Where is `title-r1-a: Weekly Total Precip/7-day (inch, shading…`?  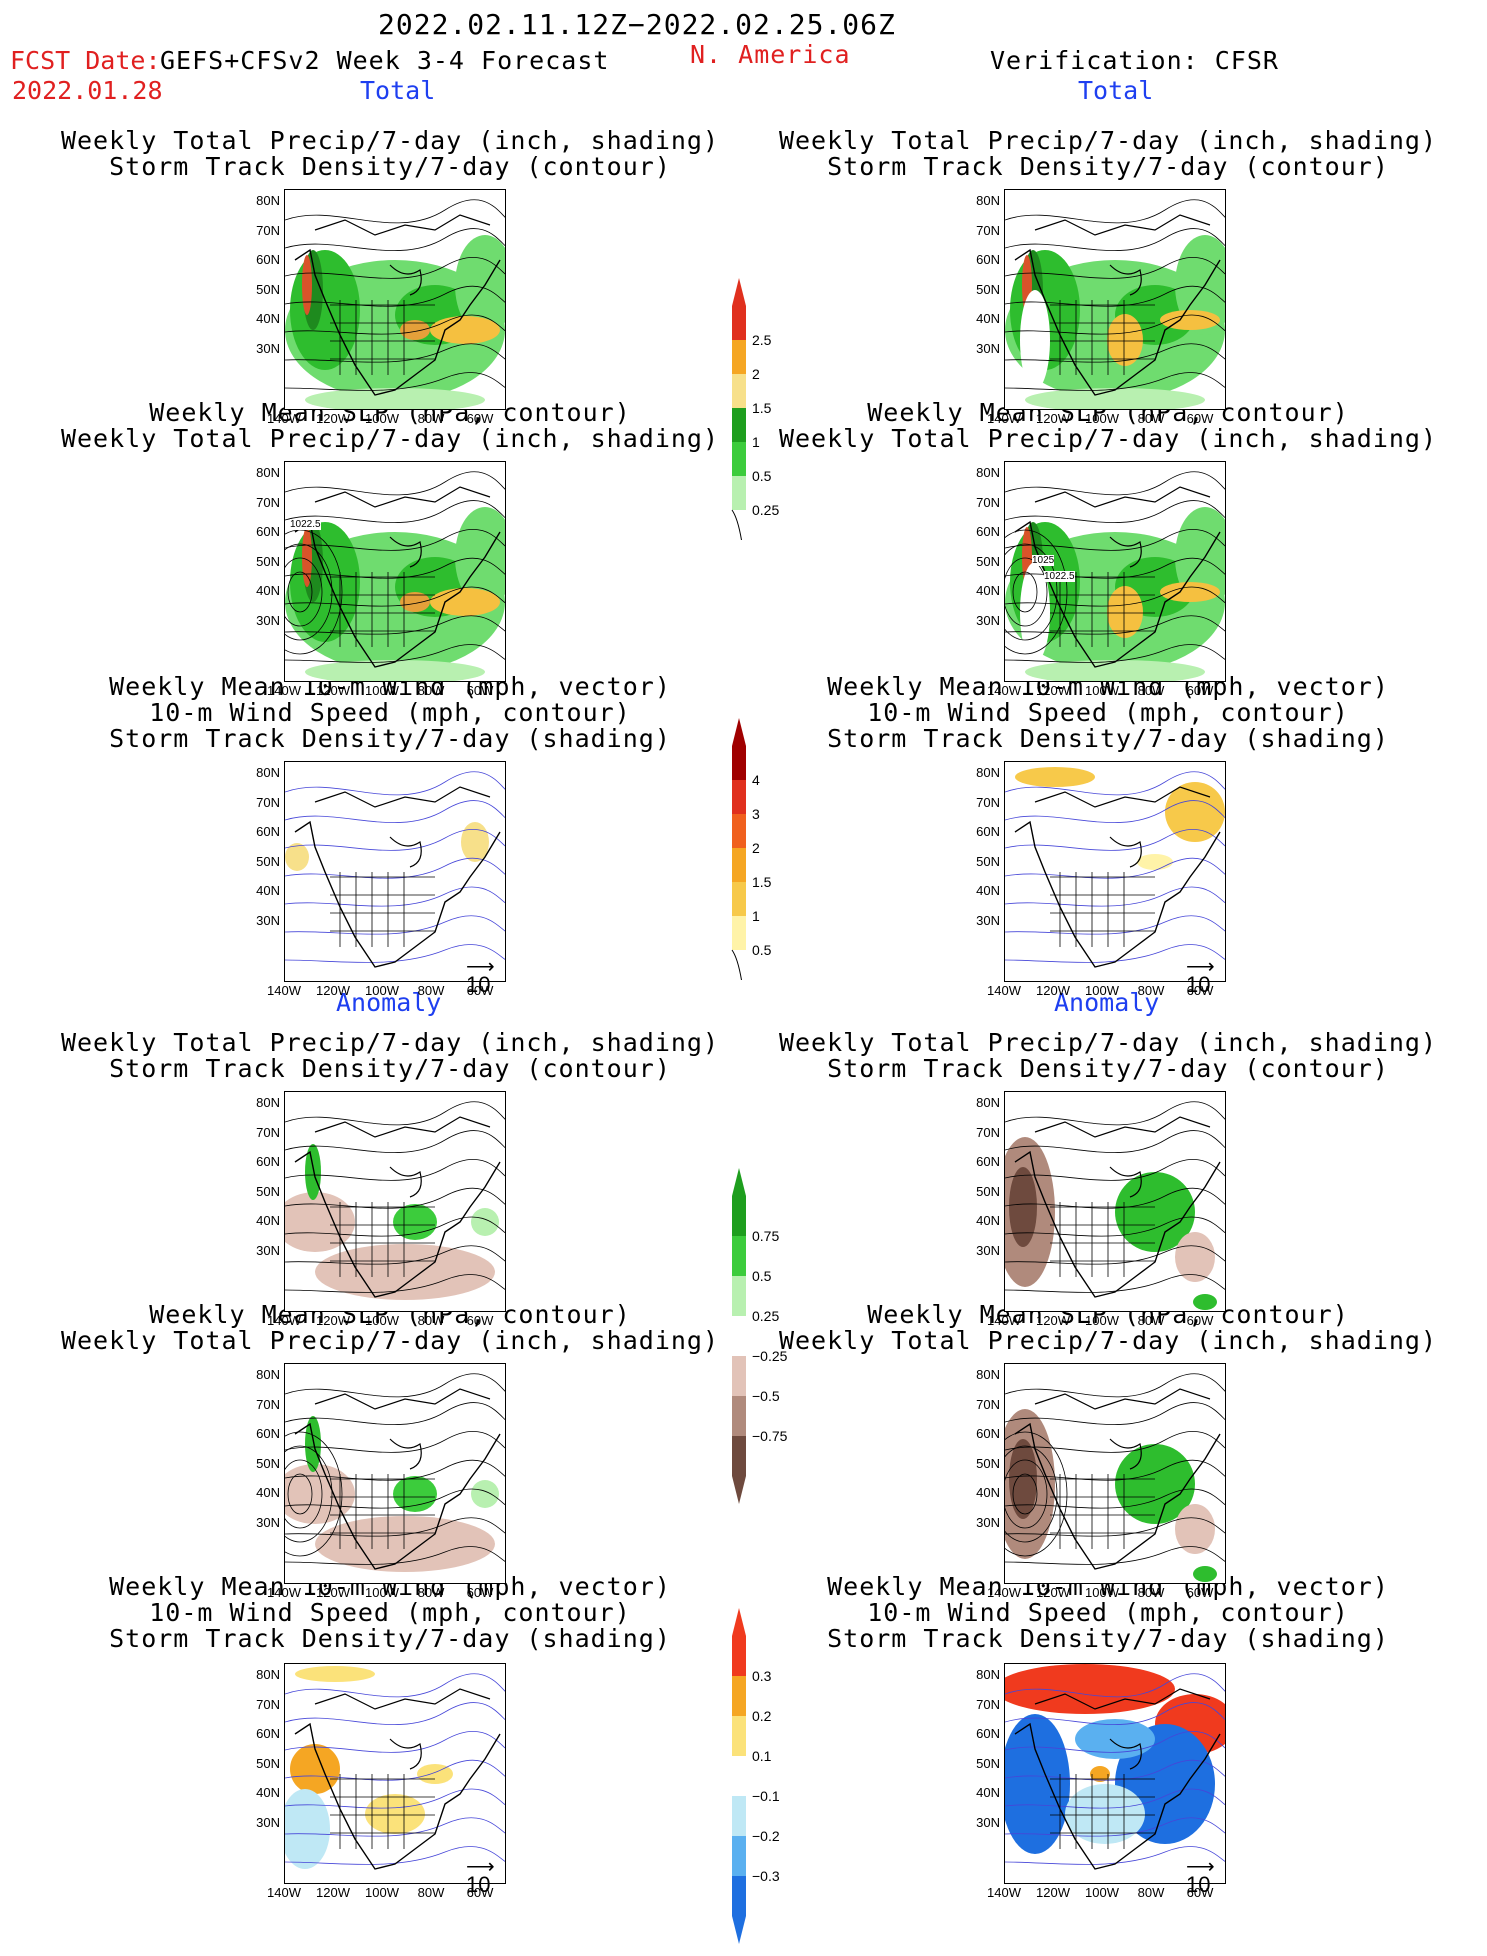
title-r1-a: Weekly Total Precip/7-day (inch, shading… is located at coordinates (1108, 140).